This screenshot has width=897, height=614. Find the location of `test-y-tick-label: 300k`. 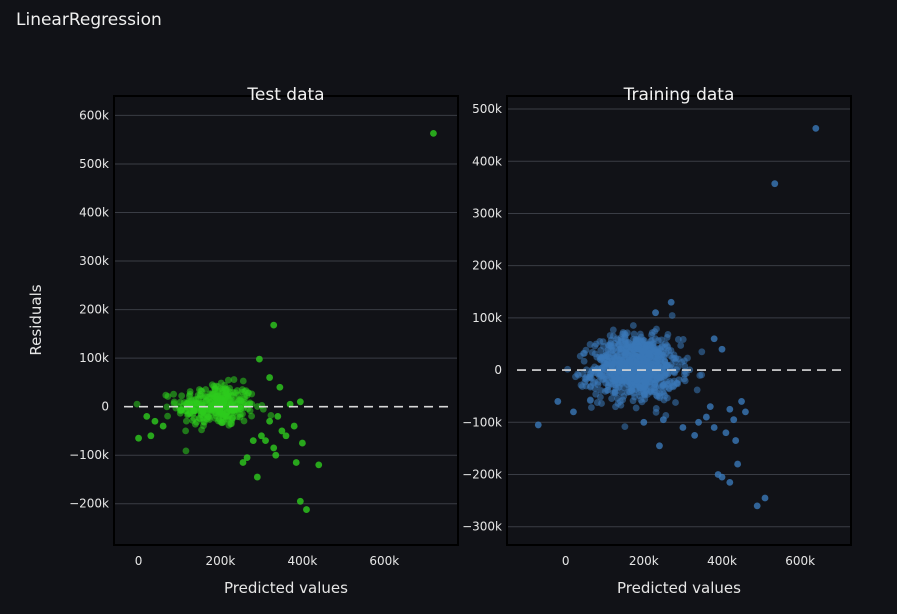

test-y-tick-label: 300k is located at coordinates (94, 261).